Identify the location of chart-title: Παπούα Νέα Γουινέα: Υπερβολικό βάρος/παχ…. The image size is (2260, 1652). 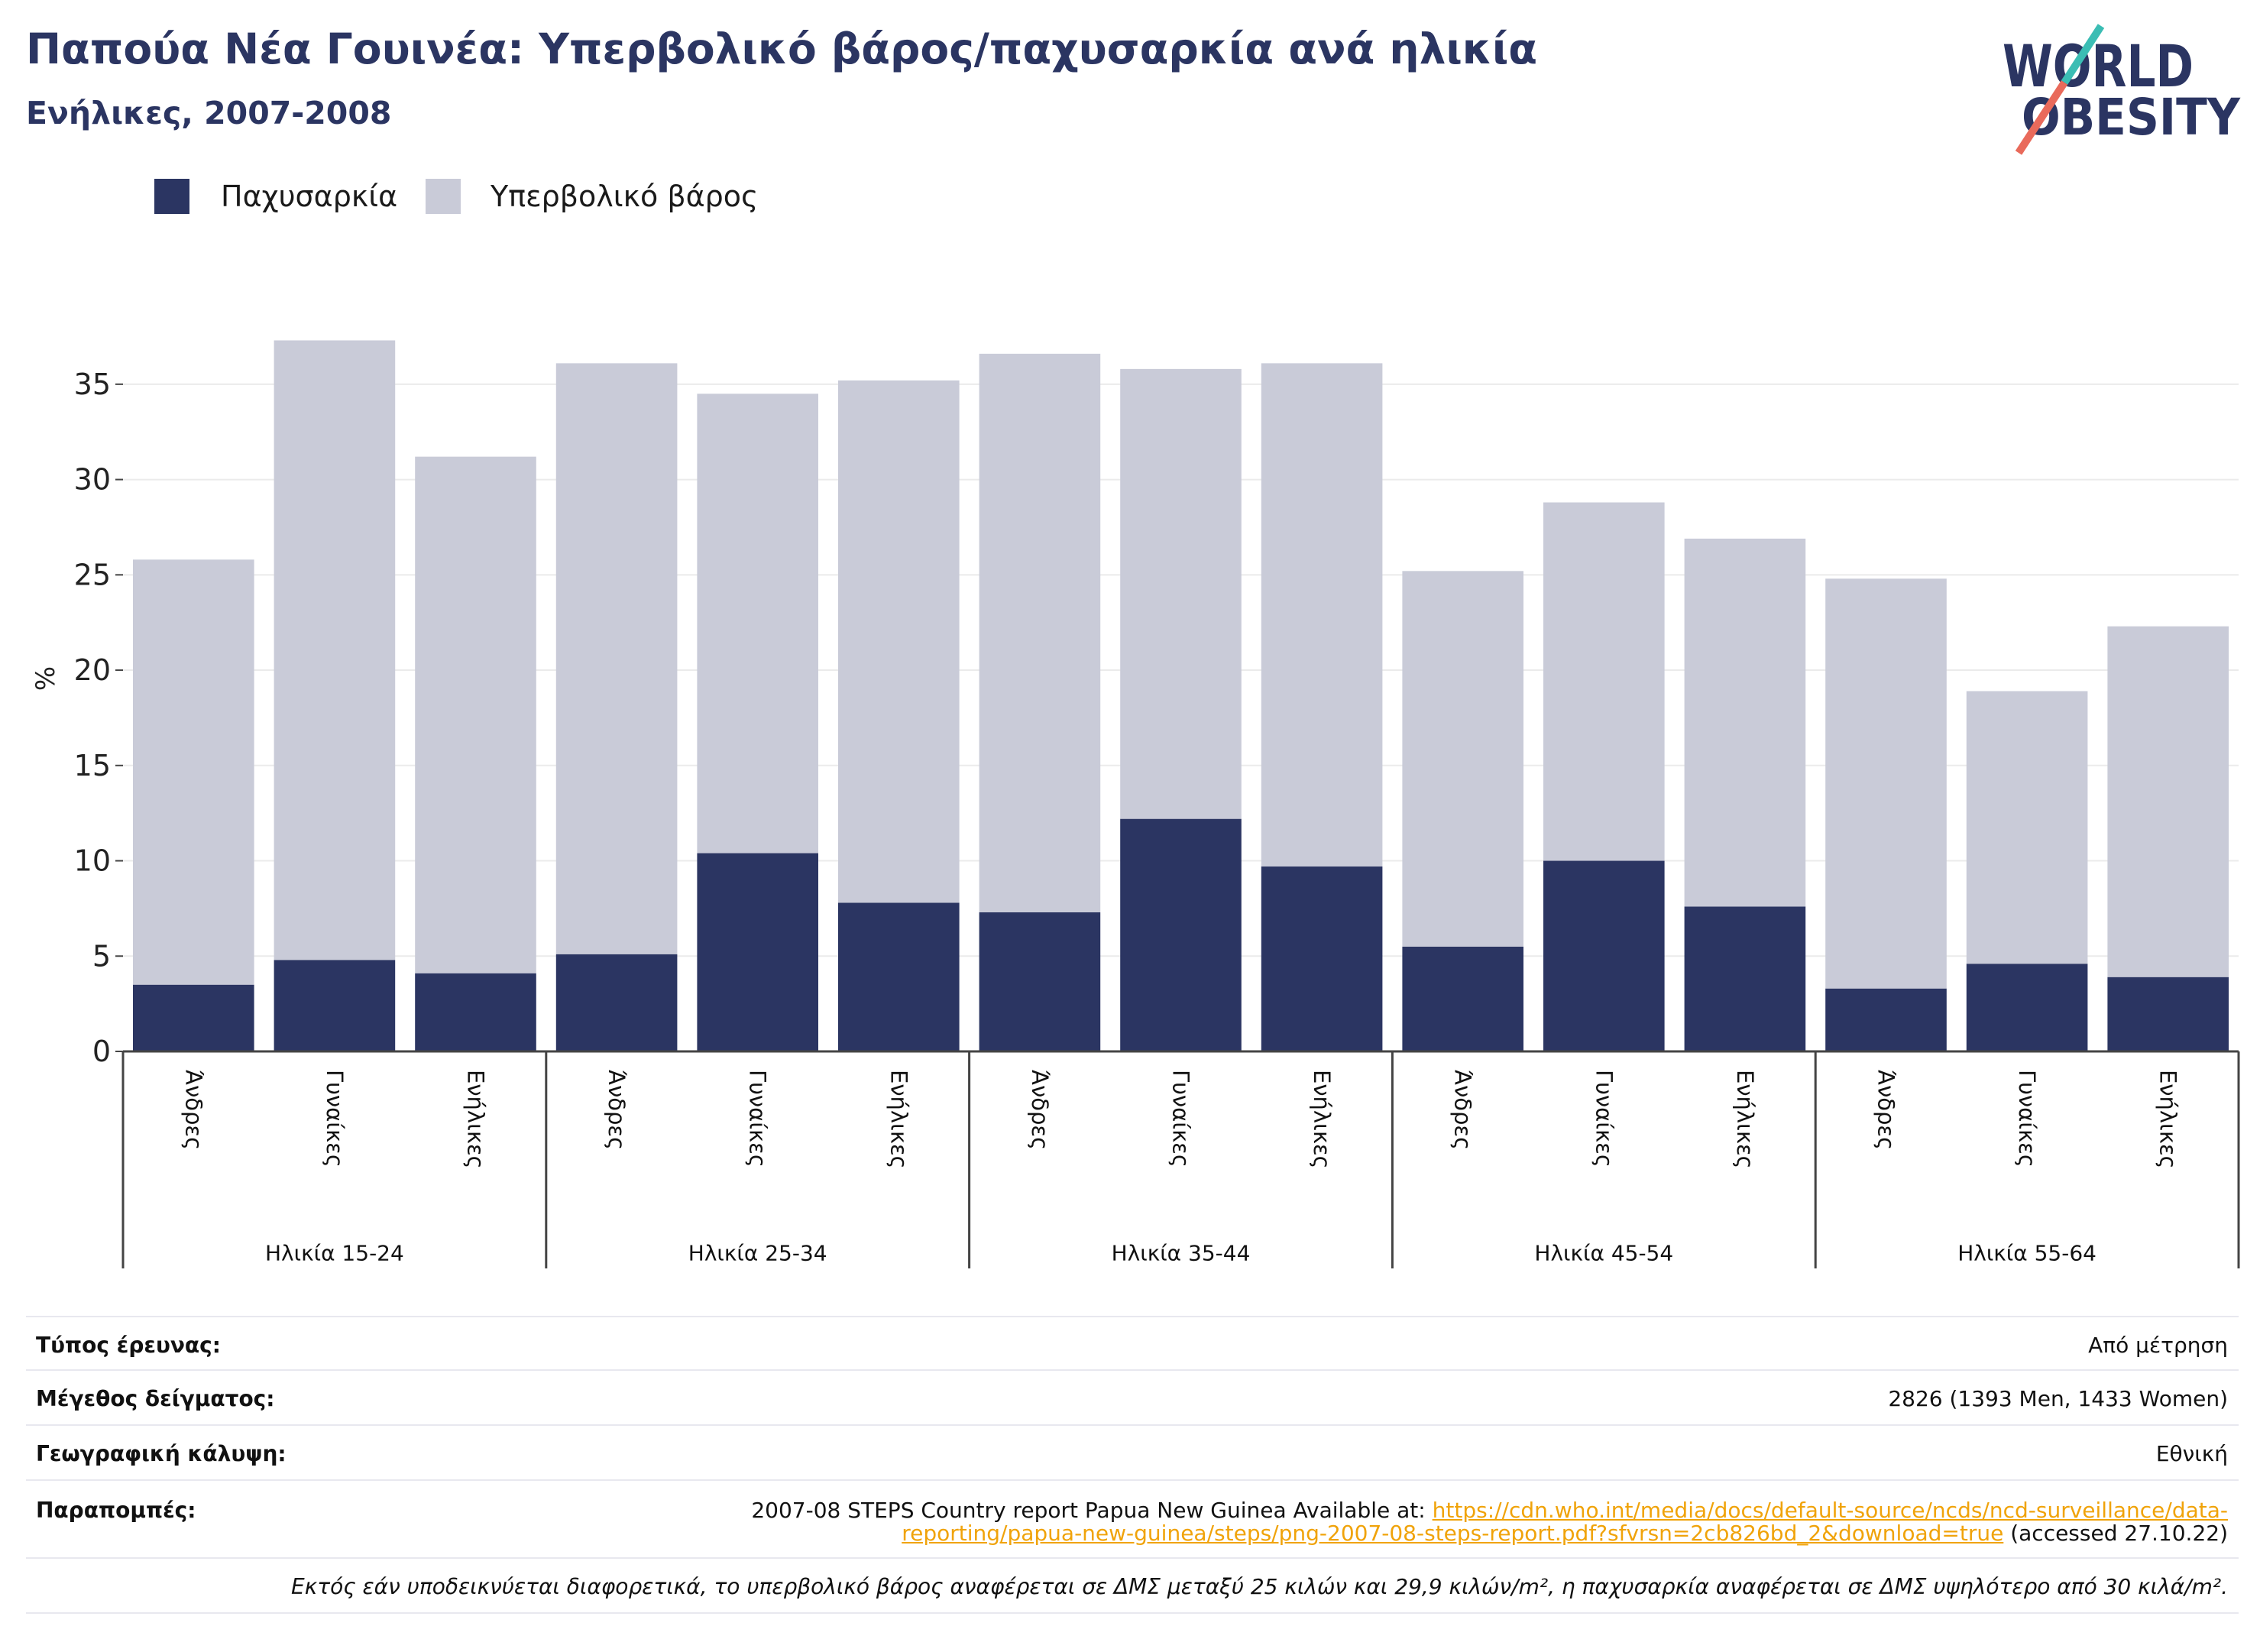
(782, 48).